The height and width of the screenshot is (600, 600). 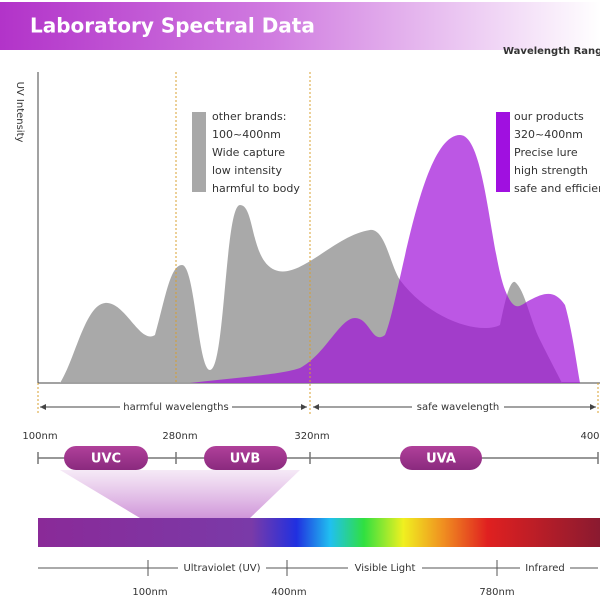 I want to click on title: Laboratory Spectral Data, so click(x=172, y=26).